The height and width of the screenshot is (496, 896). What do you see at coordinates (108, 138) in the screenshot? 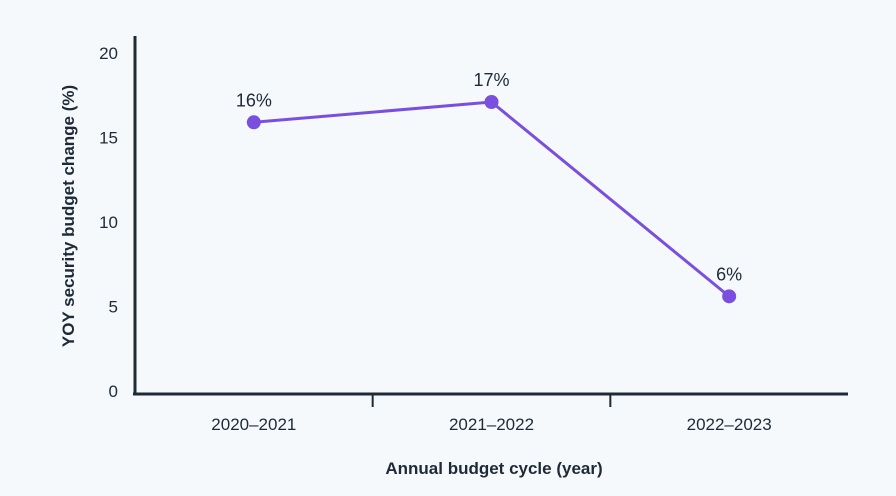
I see `y-tick-label: 15` at bounding box center [108, 138].